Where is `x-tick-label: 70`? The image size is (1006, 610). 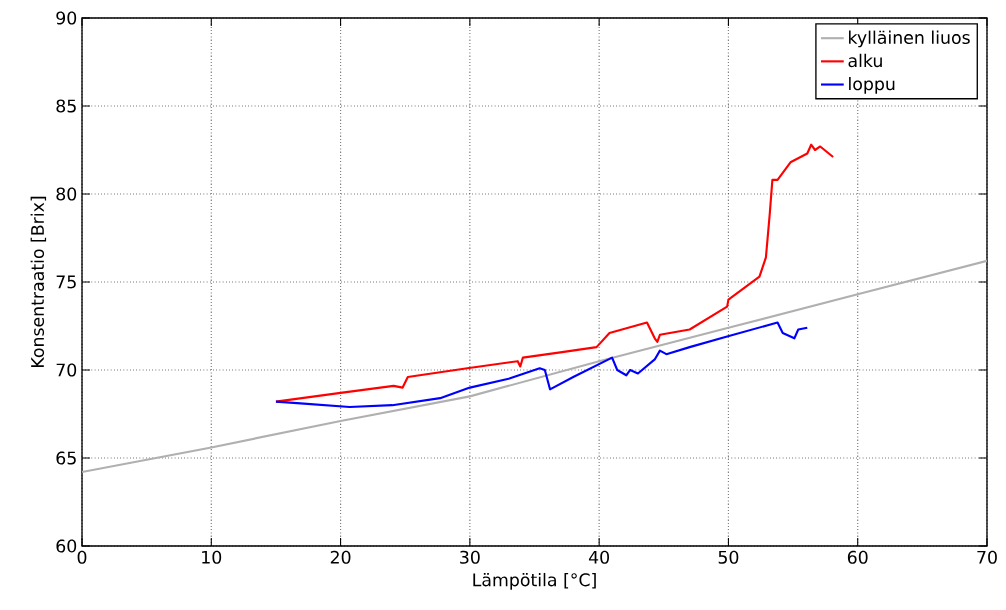 x-tick-label: 70 is located at coordinates (987, 557).